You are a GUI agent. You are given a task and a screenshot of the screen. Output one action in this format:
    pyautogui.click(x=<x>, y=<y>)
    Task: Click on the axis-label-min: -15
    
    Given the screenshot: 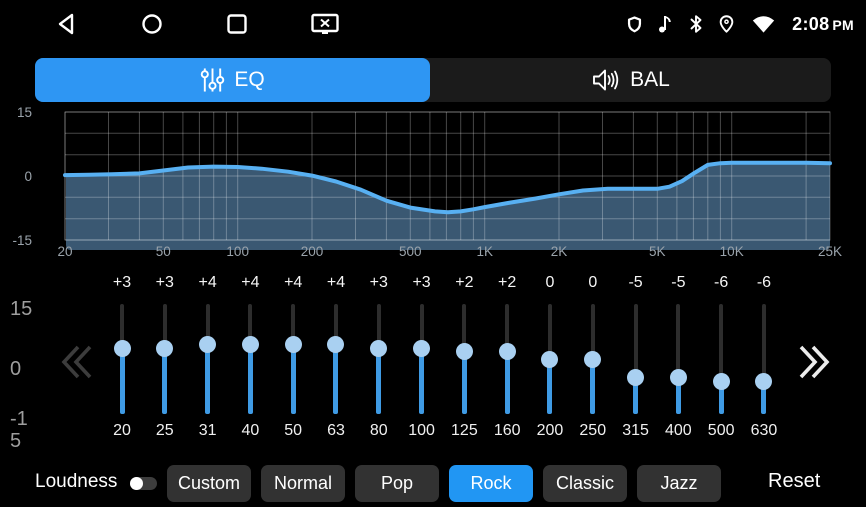 What is the action you would take?
    pyautogui.click(x=19, y=430)
    